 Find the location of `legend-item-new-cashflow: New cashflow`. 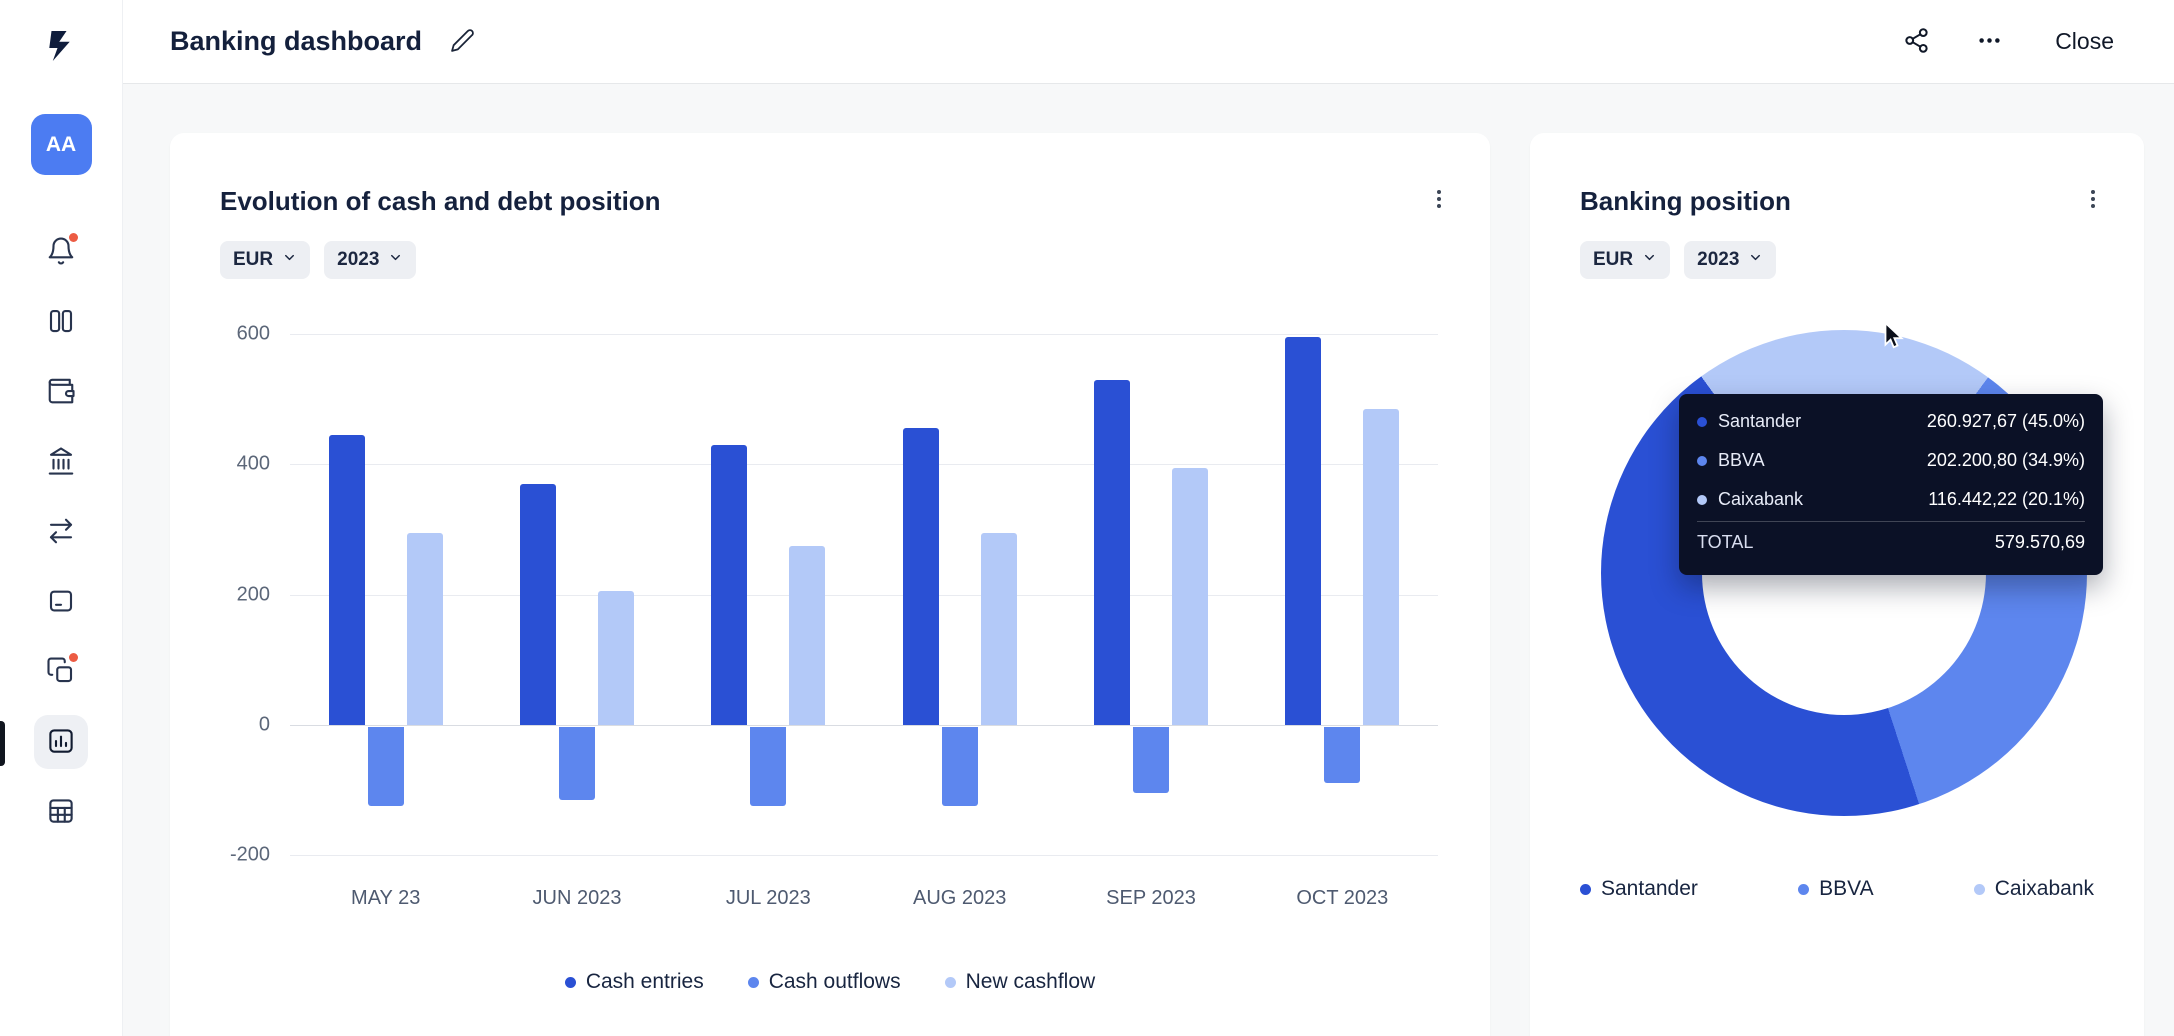

legend-item-new-cashflow: New cashflow is located at coordinates (1019, 982).